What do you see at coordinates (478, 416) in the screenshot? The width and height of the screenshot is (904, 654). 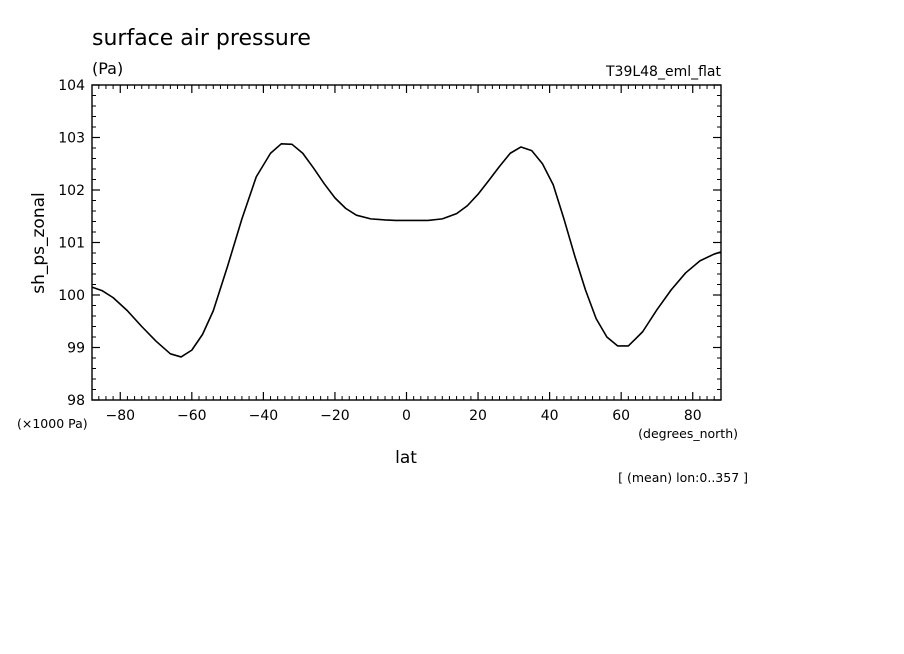 I see `x-tick-label: 20` at bounding box center [478, 416].